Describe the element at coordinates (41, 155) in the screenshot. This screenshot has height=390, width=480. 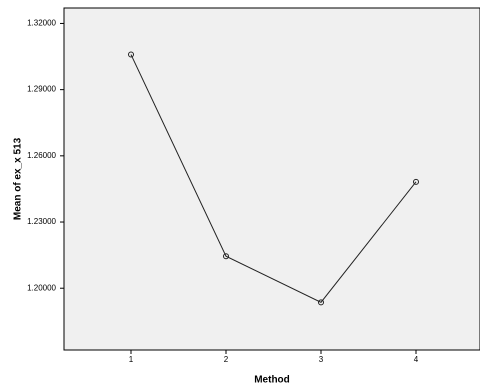
I see `y-tick-label: 1.26000` at that location.